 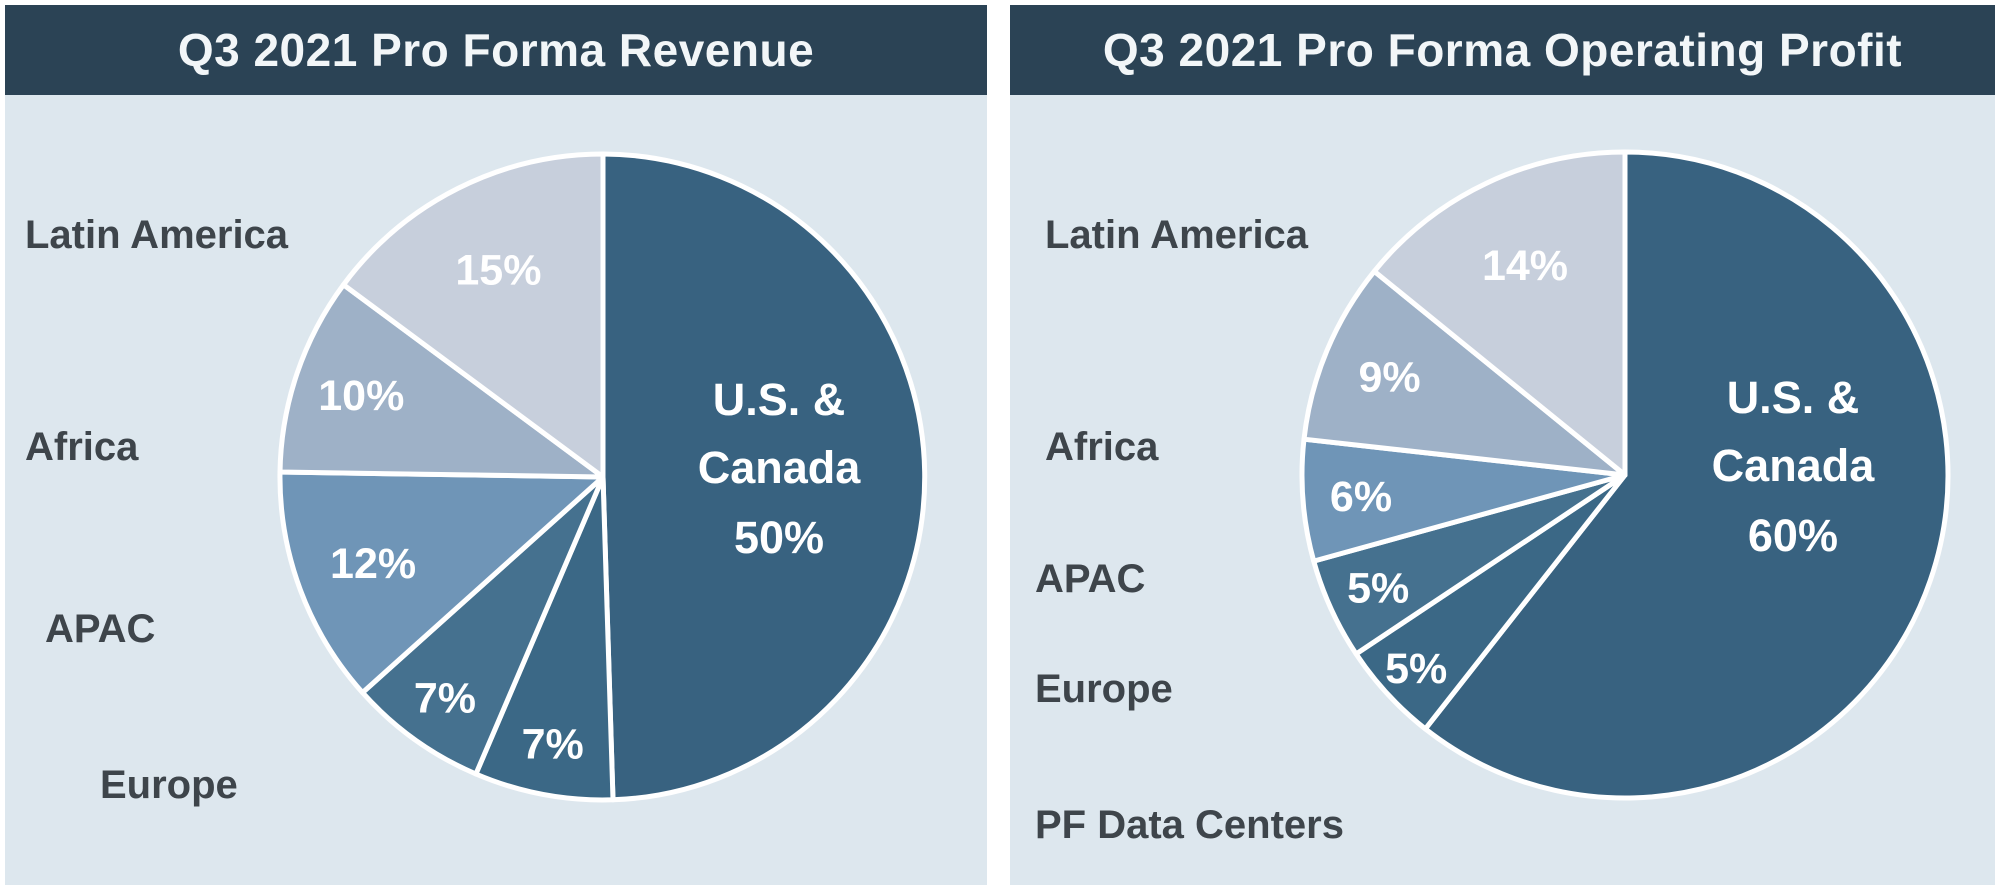 I want to click on revenue-title: Q3 2021 Pro Forma Revenue, so click(x=496, y=50).